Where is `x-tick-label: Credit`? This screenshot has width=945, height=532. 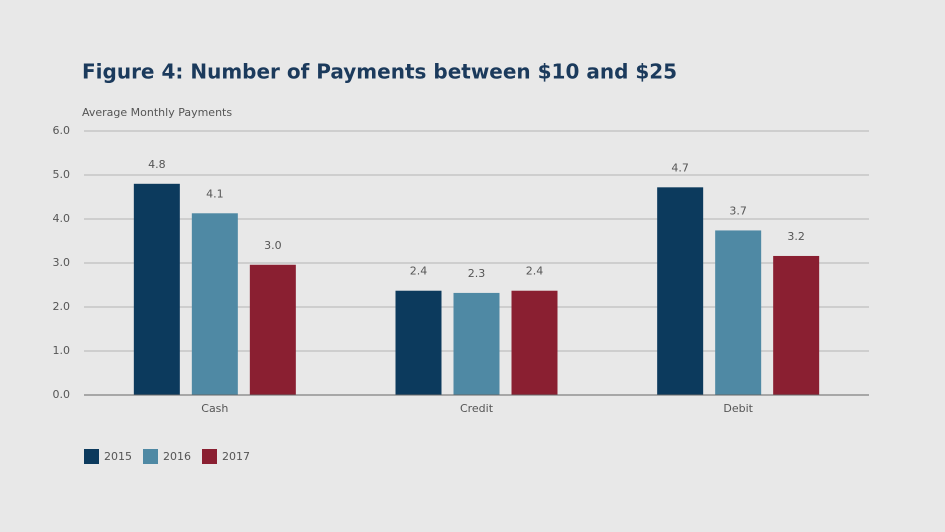 x-tick-label: Credit is located at coordinates (477, 408).